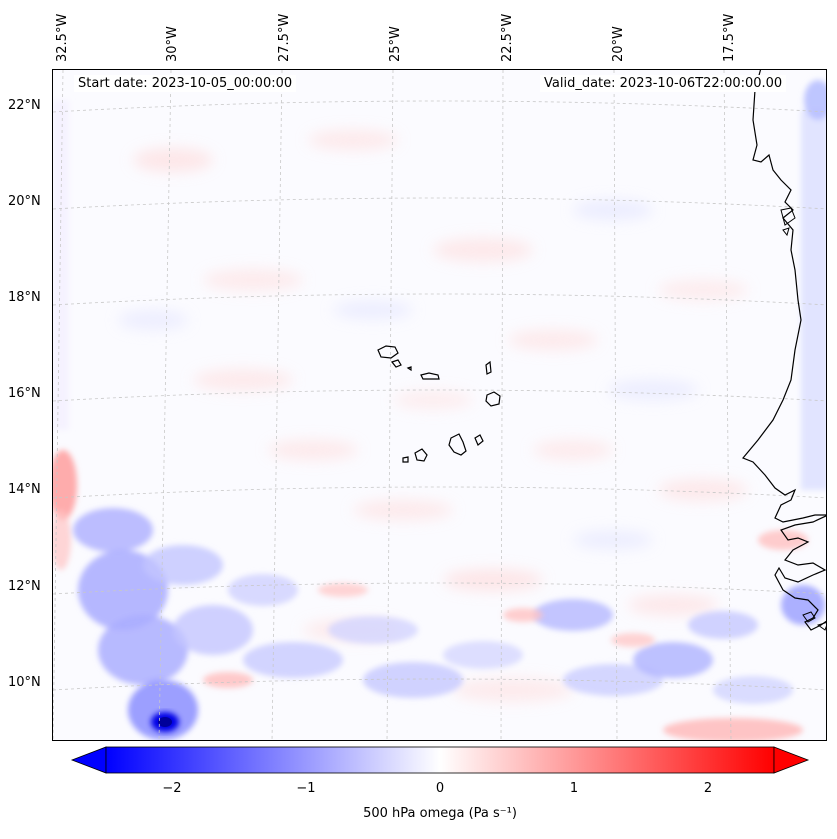  I want to click on africa-coastline, so click(784, 296).